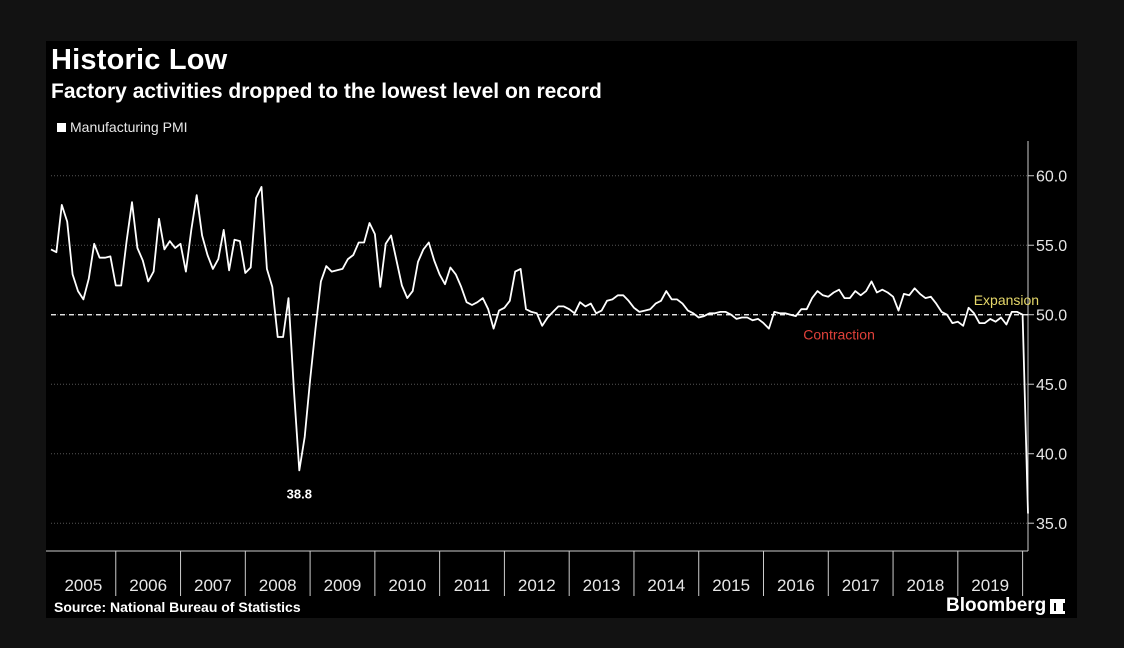 Image resolution: width=1124 pixels, height=648 pixels. Describe the element at coordinates (666, 585) in the screenshot. I see `x-tick-label: 2014` at that location.